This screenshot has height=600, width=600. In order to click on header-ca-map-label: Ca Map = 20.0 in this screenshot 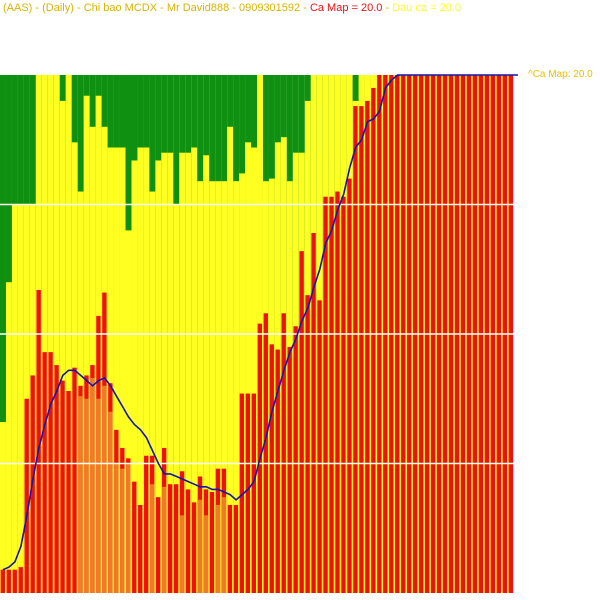, I will do `click(346, 8)`.